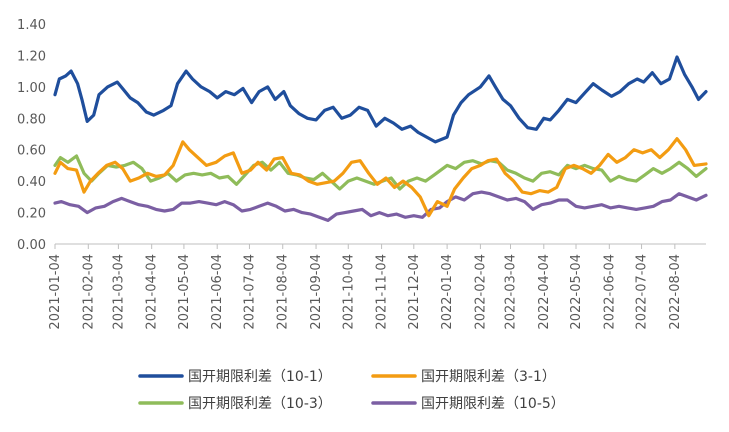 The height and width of the screenshot is (432, 729). I want to click on legend-label: 国开期限利差（3-1）, so click(488, 377).